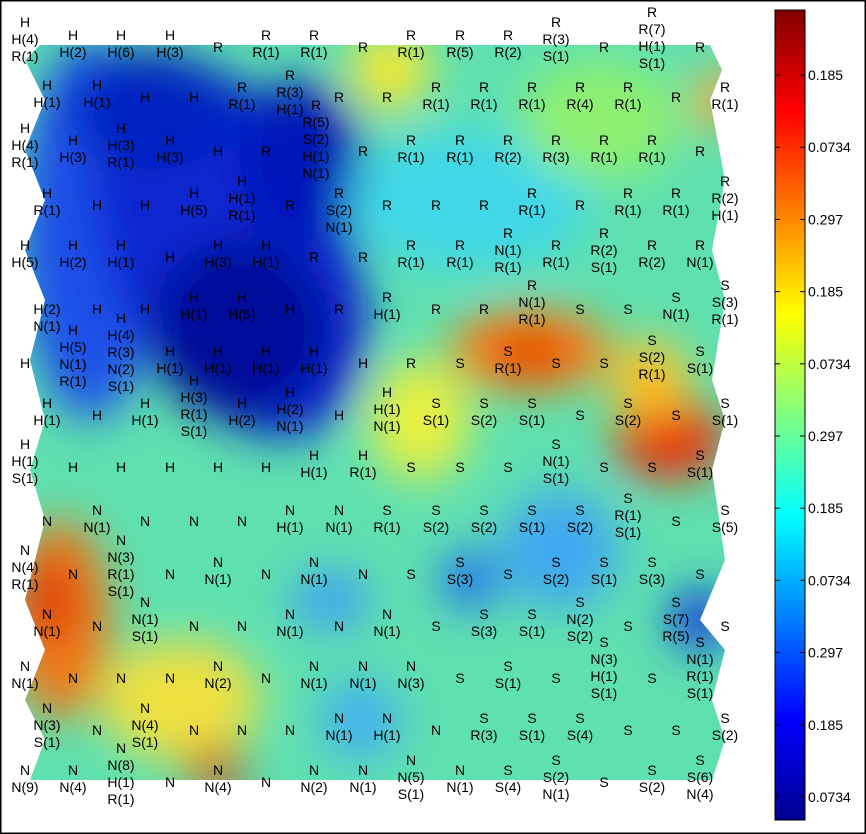 The width and height of the screenshot is (866, 834). Describe the element at coordinates (675, 619) in the screenshot. I see `site-label: SS(7)R(5)` at that location.